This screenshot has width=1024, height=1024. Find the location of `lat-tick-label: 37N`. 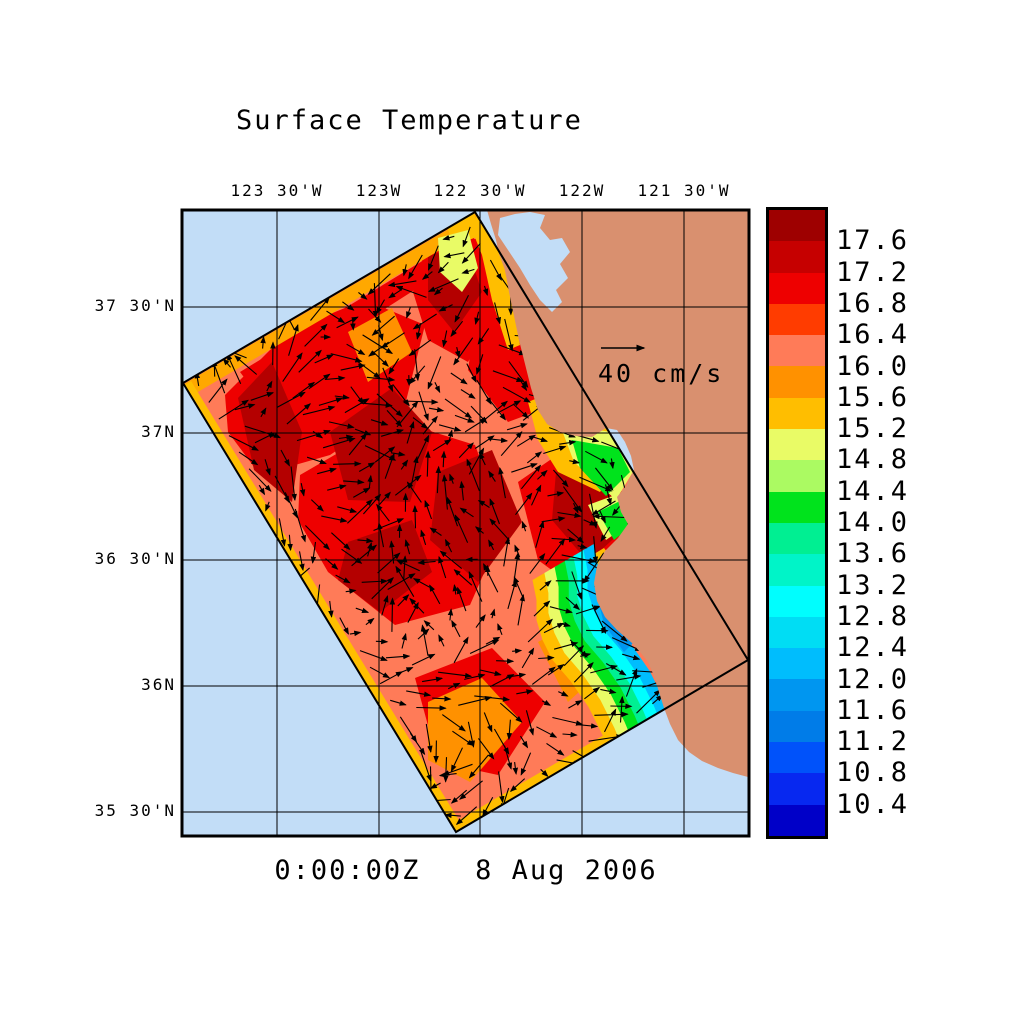

lat-tick-label: 37N is located at coordinates (158, 431).